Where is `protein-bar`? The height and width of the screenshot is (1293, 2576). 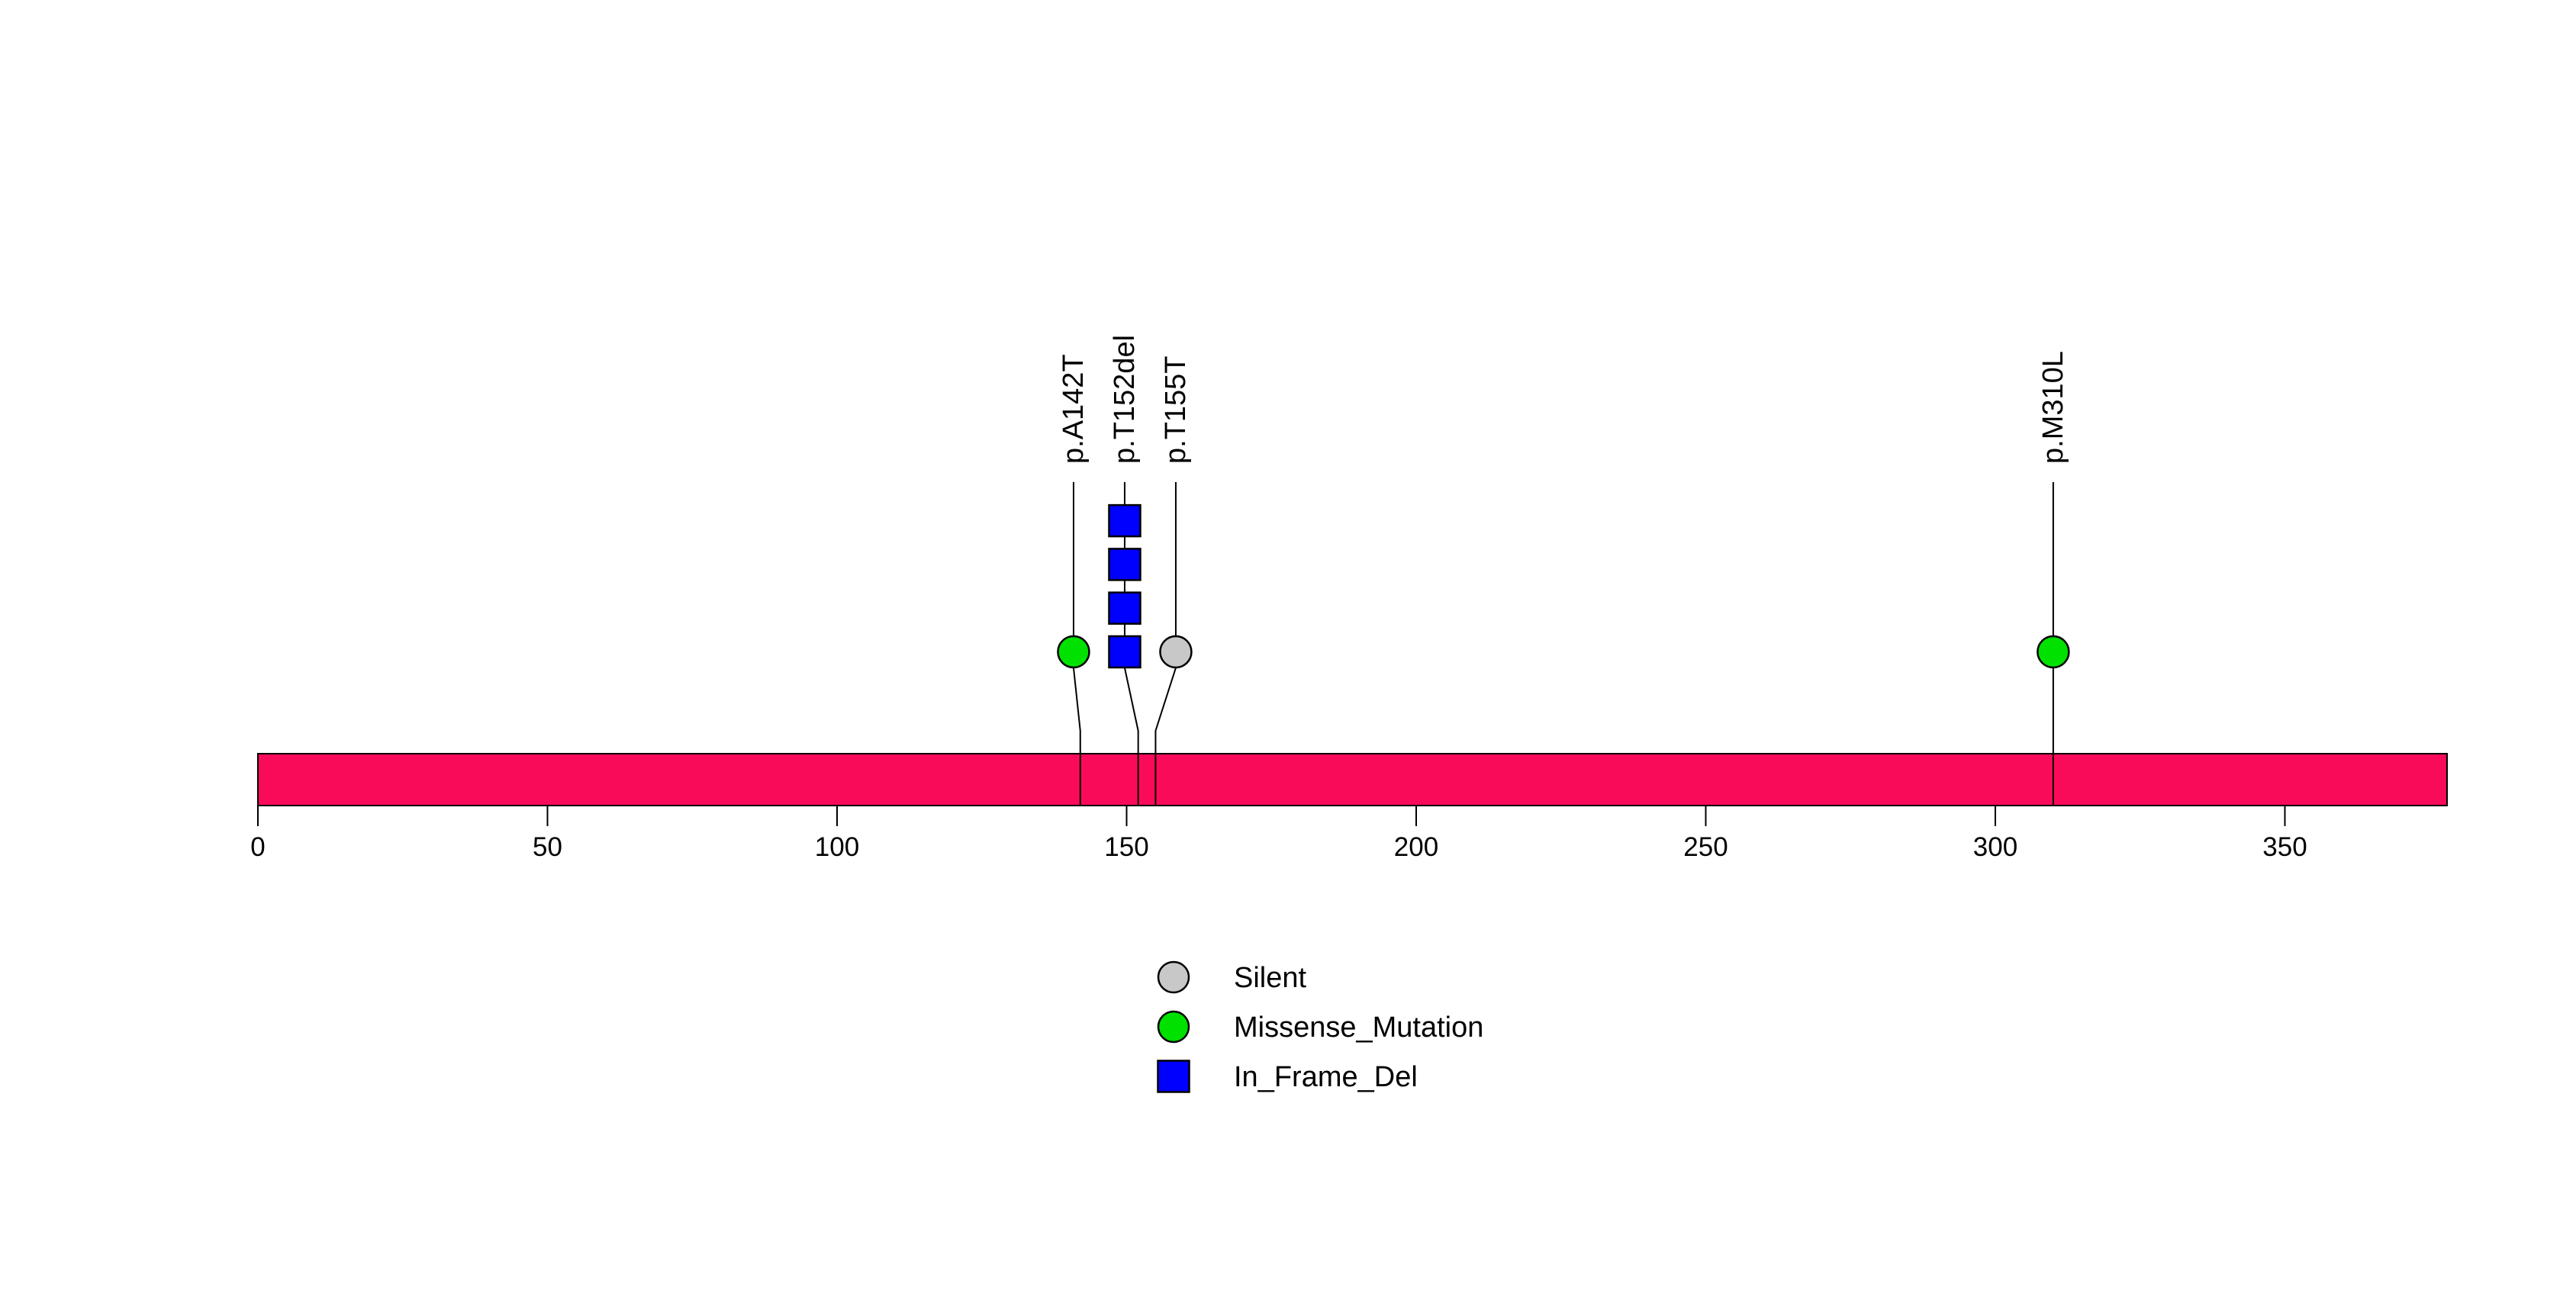
protein-bar is located at coordinates (1352, 779).